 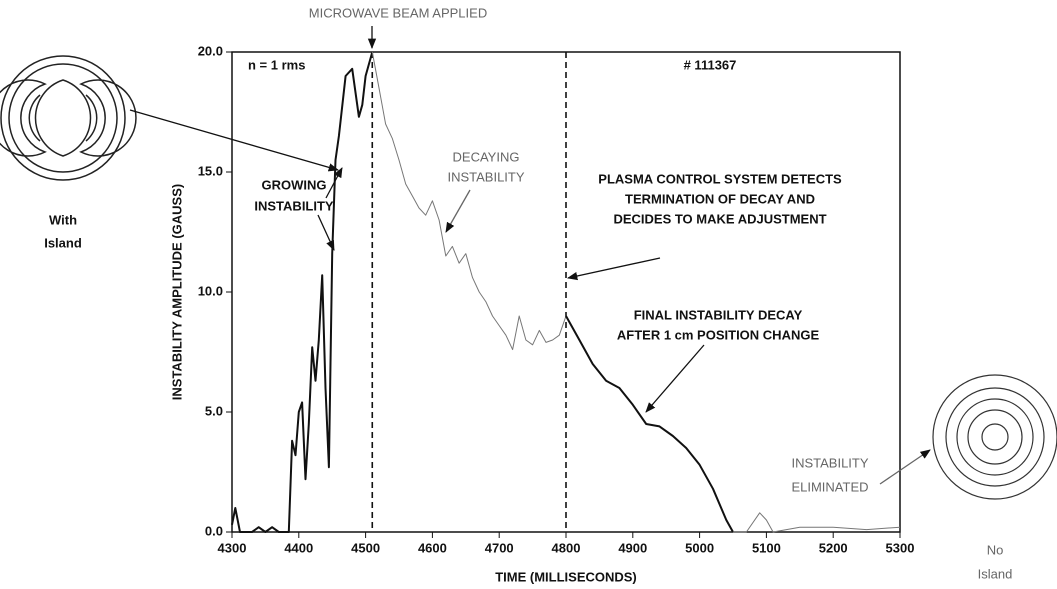 I want to click on annotation: AFTER 1 cm POSITION CHANGE, so click(x=718, y=334).